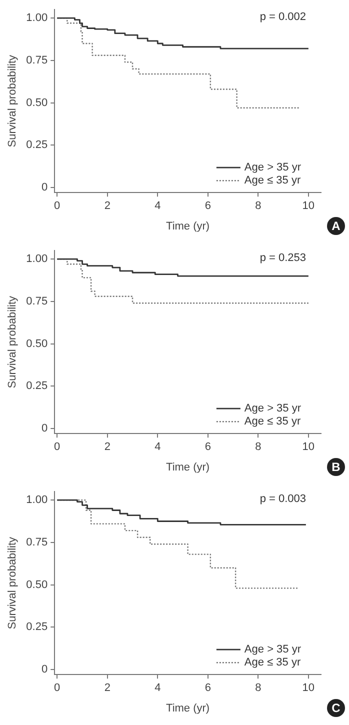  Describe the element at coordinates (283, 17) in the screenshot. I see `annotation: p = 0.002` at that location.